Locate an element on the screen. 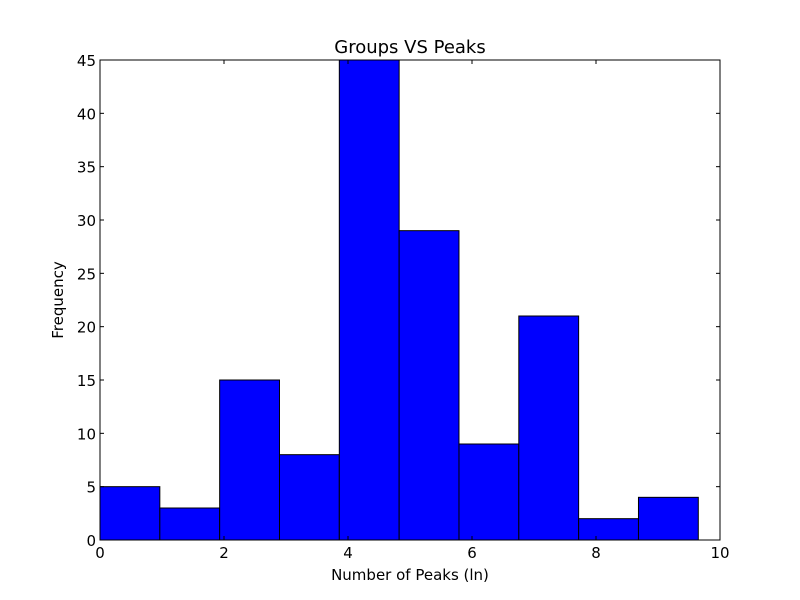 Image resolution: width=800 pixels, height=600 pixels. x-tick-label: 10 is located at coordinates (719, 553).